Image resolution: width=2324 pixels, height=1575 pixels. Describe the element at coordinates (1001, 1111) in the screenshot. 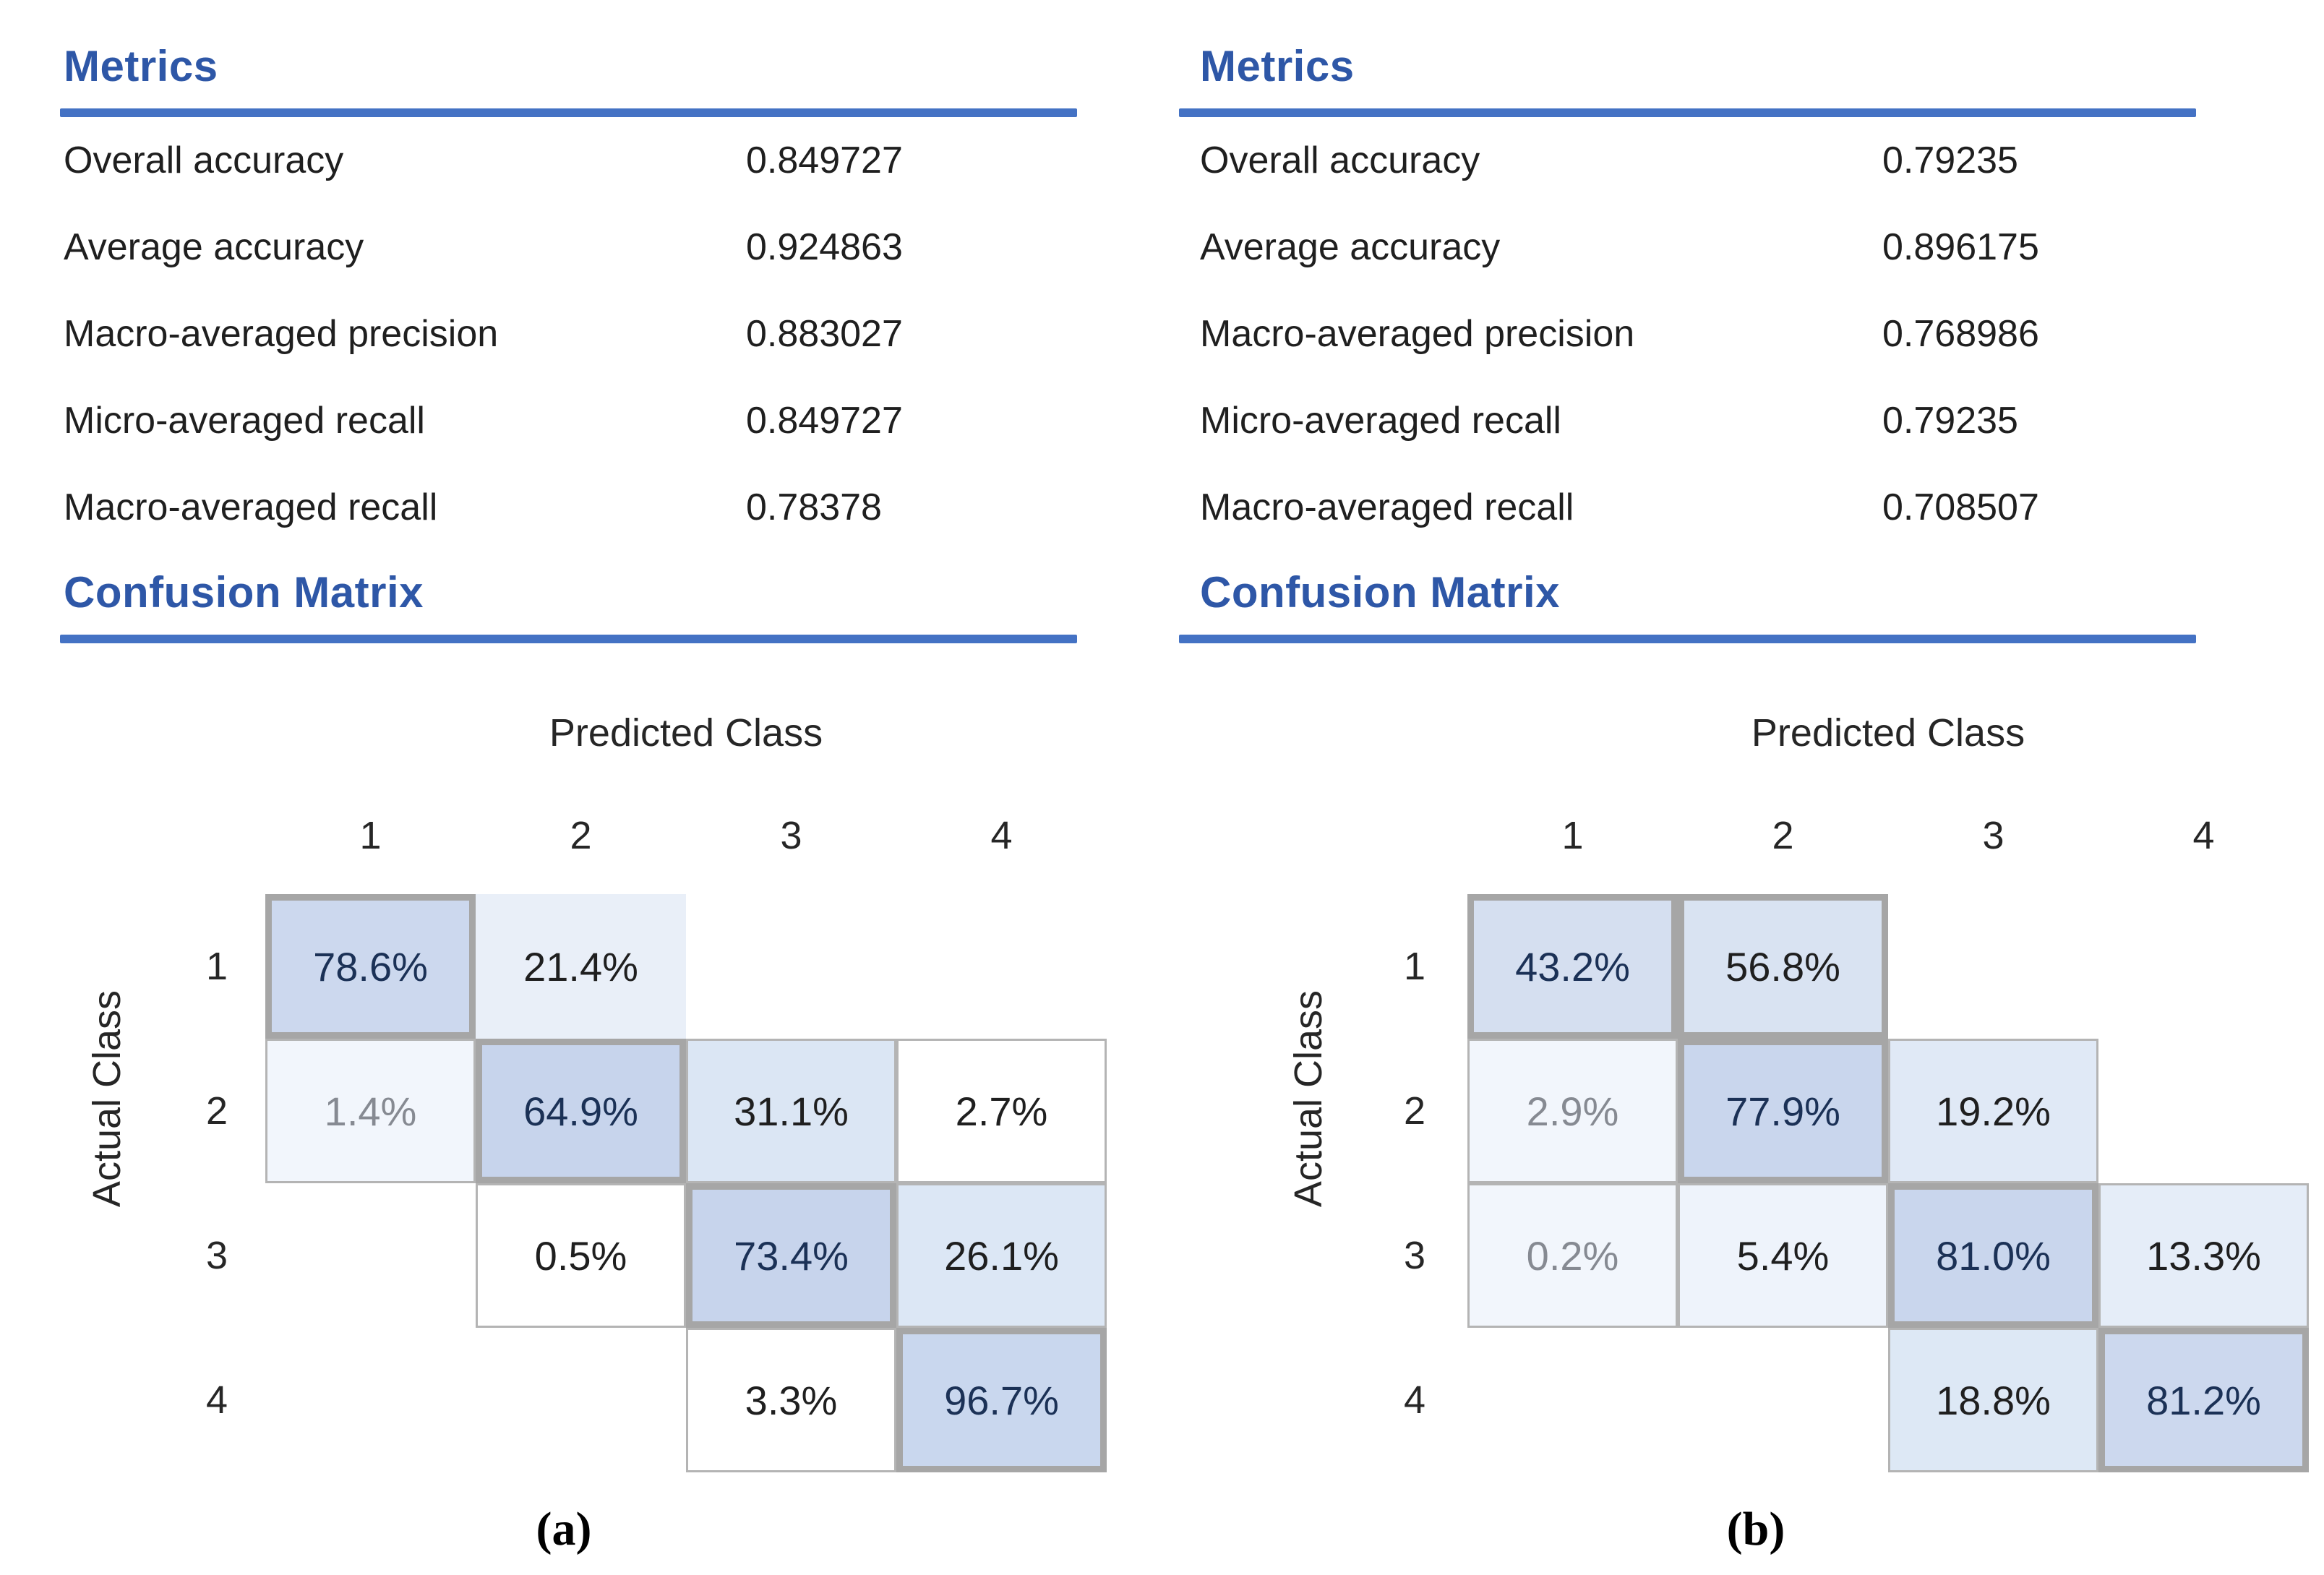

I see `confusion-cell: 2.7%` at that location.